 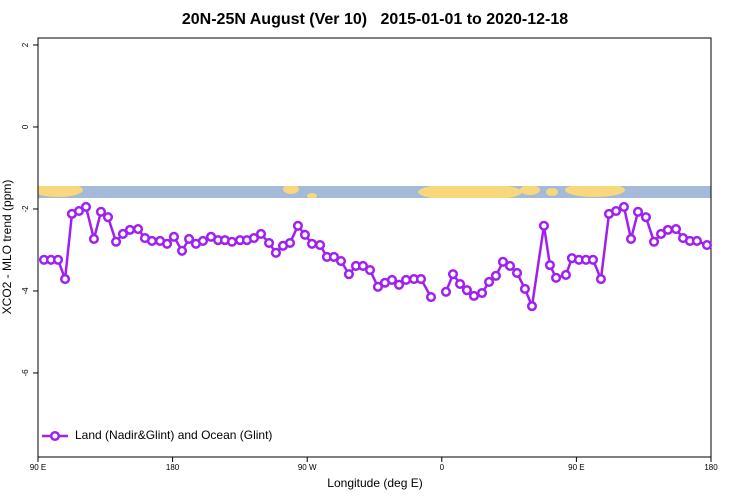 I want to click on y-tick-label: -4, so click(x=25, y=291).